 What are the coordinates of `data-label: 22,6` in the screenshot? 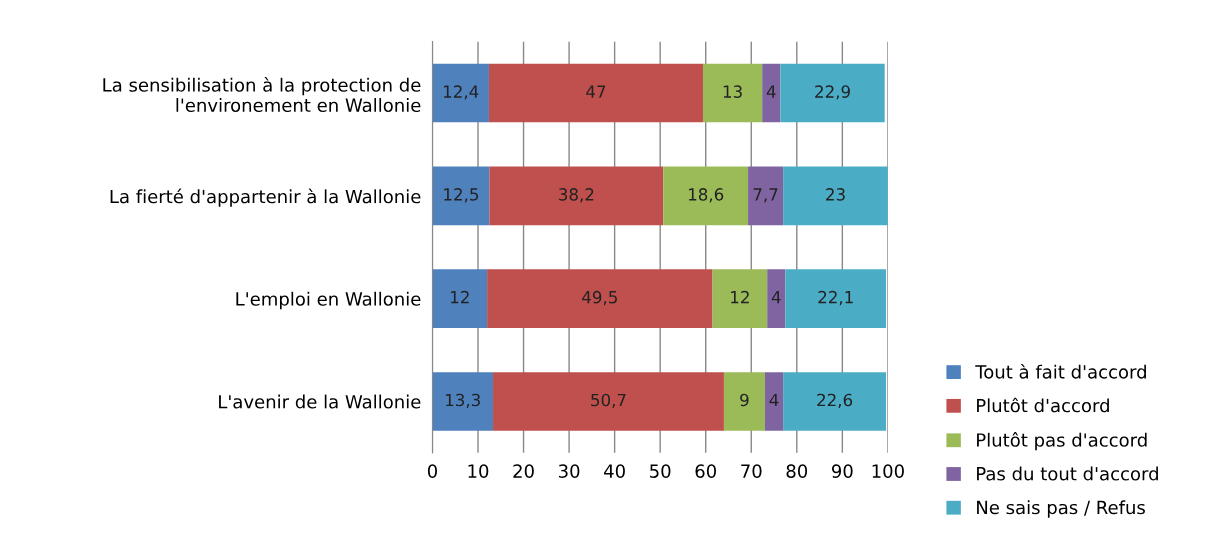 It's located at (835, 400).